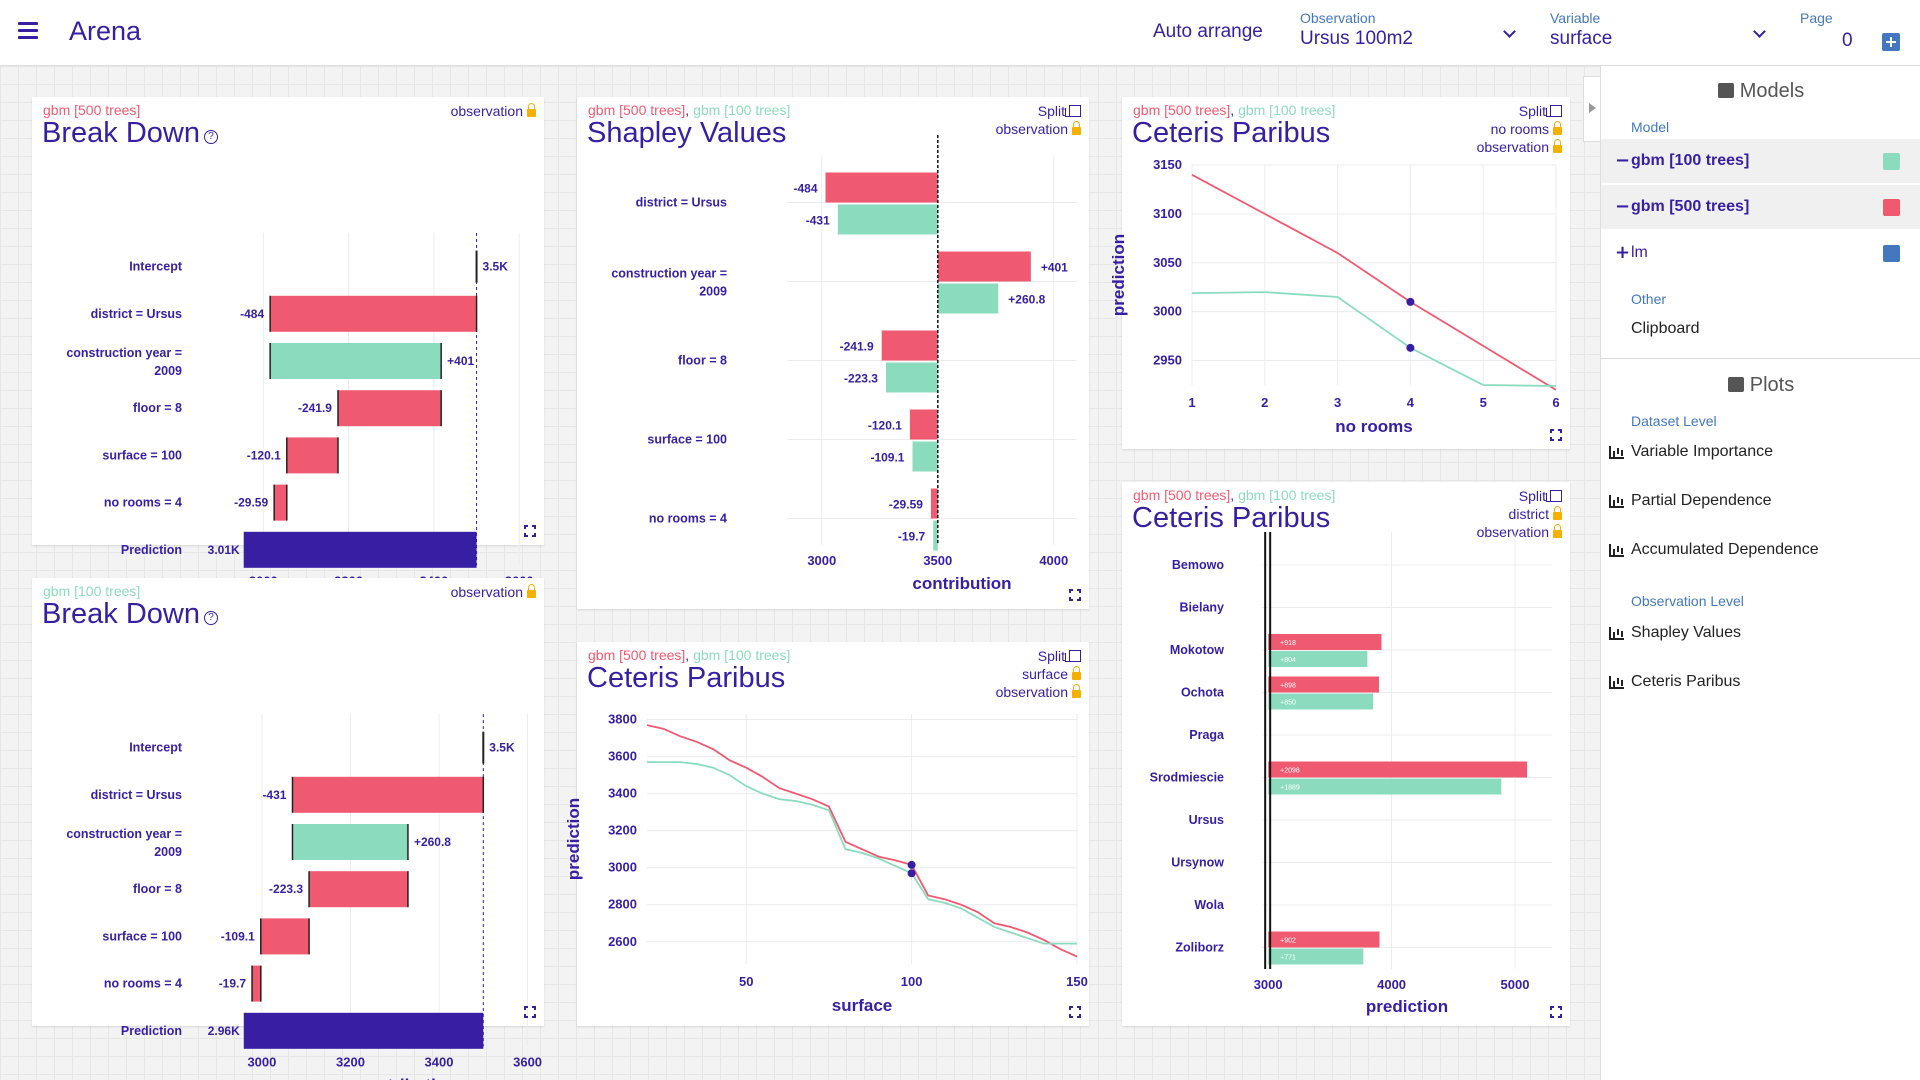 The width and height of the screenshot is (1920, 1080). Describe the element at coordinates (91, 591) in the screenshot. I see `panel-models: gbm [100 trees]` at that location.